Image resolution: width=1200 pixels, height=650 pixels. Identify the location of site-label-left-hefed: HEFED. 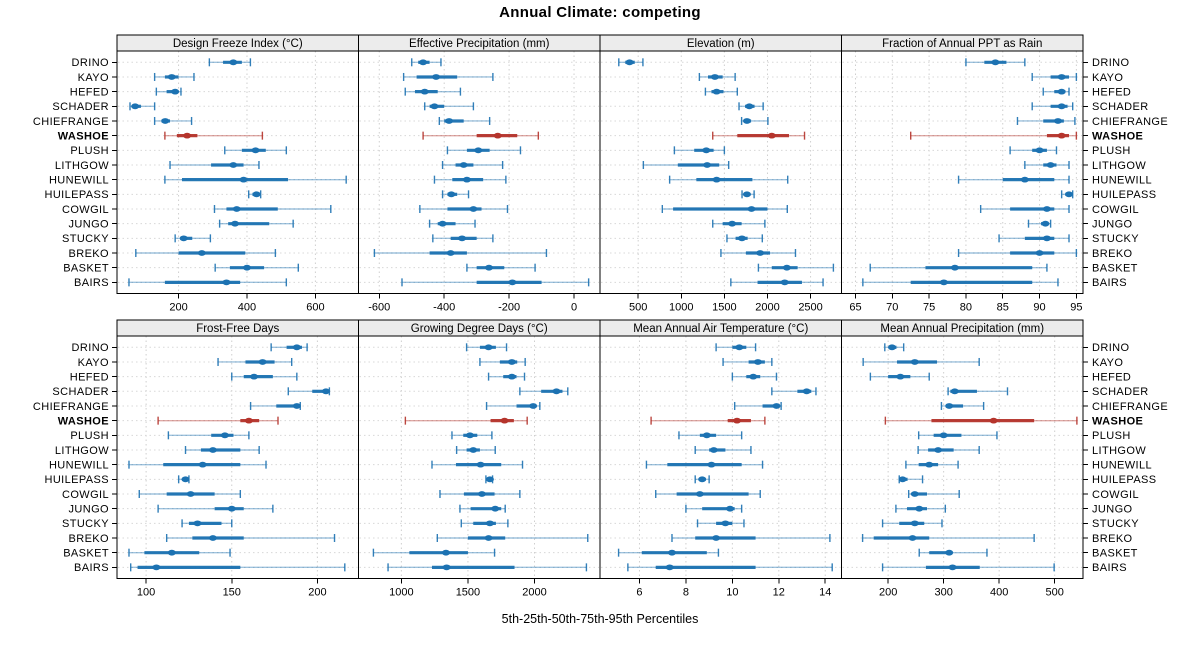
(89, 92).